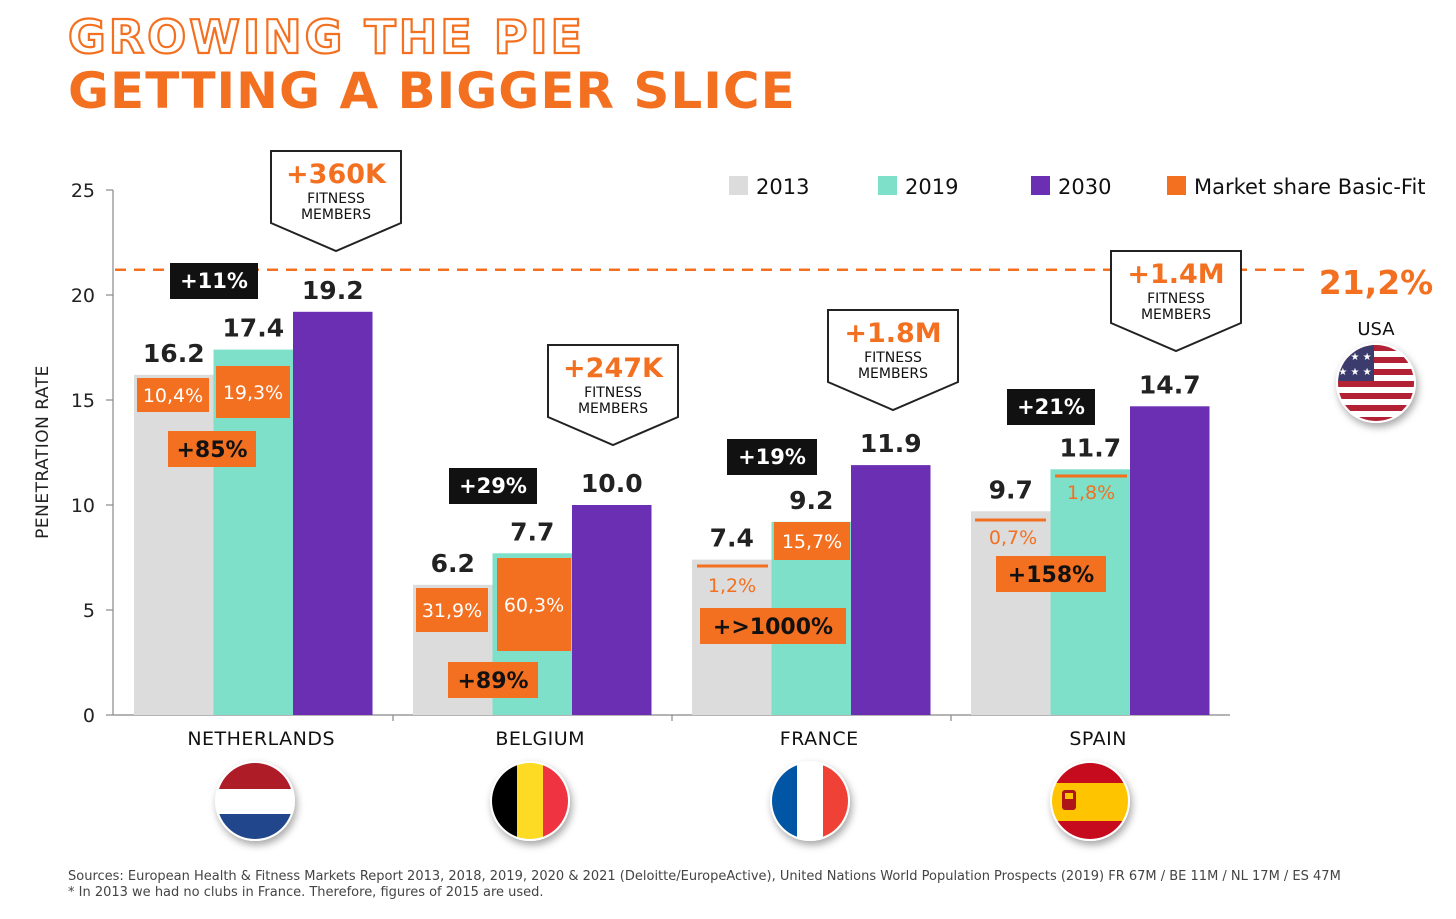  I want to click on penetration-growth-netherlands-text: +11%, so click(214, 281).